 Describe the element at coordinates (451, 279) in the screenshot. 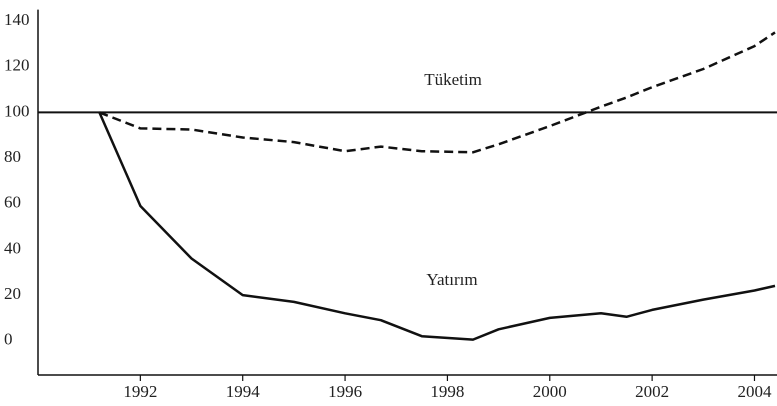

I see `series-label: Yatırım` at that location.